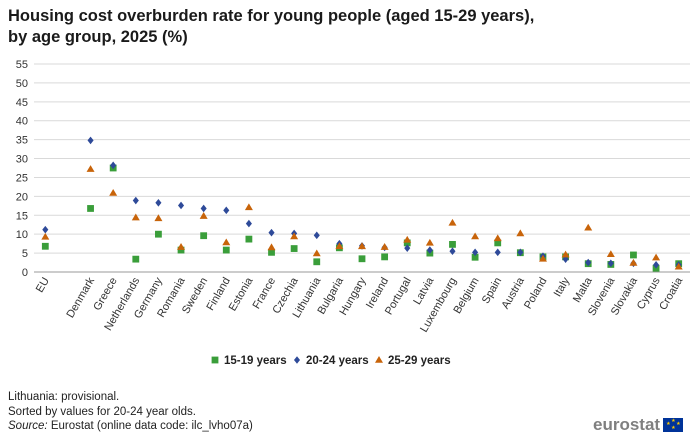  What do you see at coordinates (80, 297) in the screenshot?
I see `x-tick-label: Denmark` at bounding box center [80, 297].